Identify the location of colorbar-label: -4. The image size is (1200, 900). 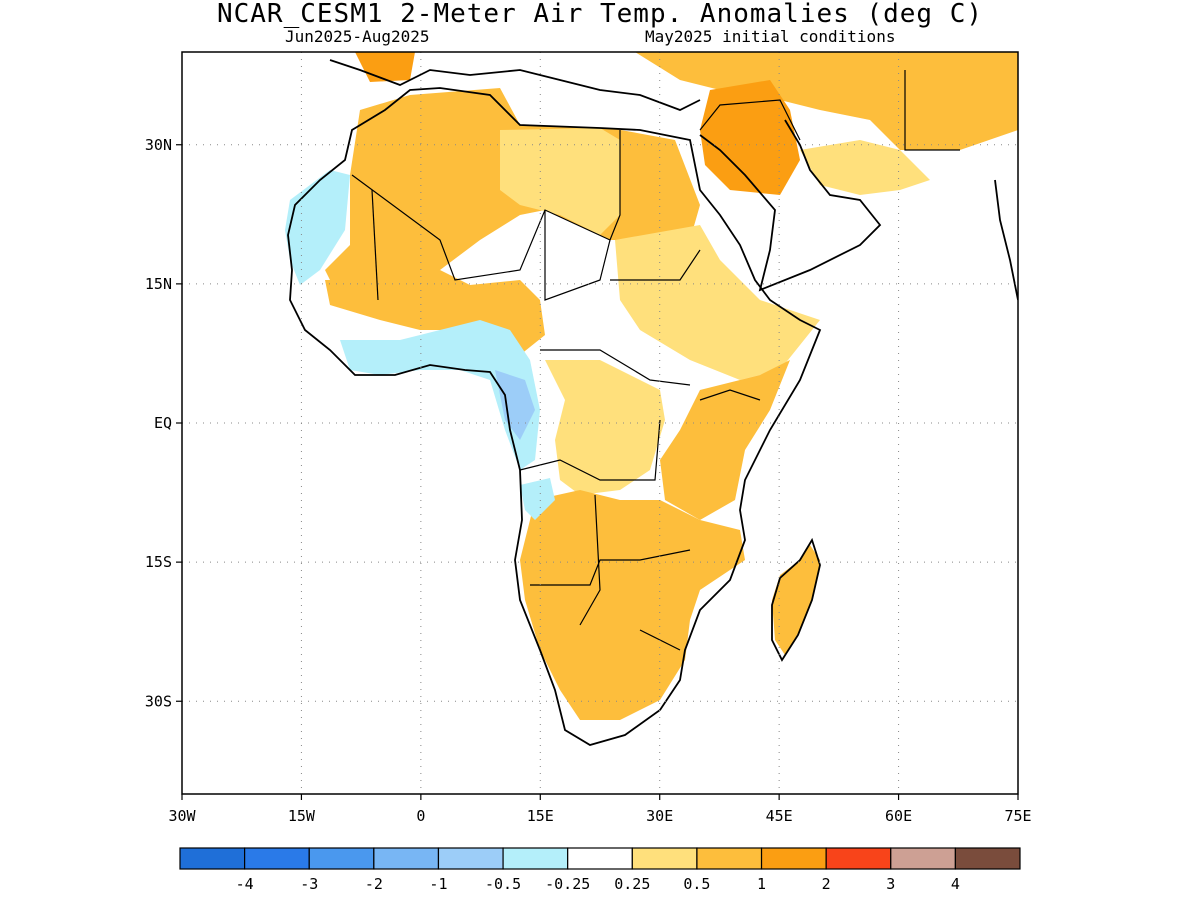
(245, 884).